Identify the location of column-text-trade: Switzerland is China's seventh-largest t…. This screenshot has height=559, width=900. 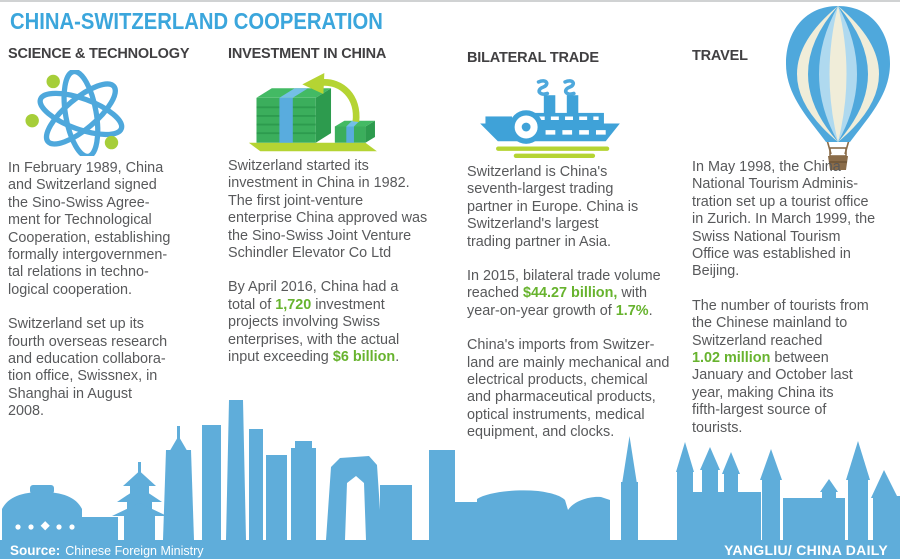
(581, 303).